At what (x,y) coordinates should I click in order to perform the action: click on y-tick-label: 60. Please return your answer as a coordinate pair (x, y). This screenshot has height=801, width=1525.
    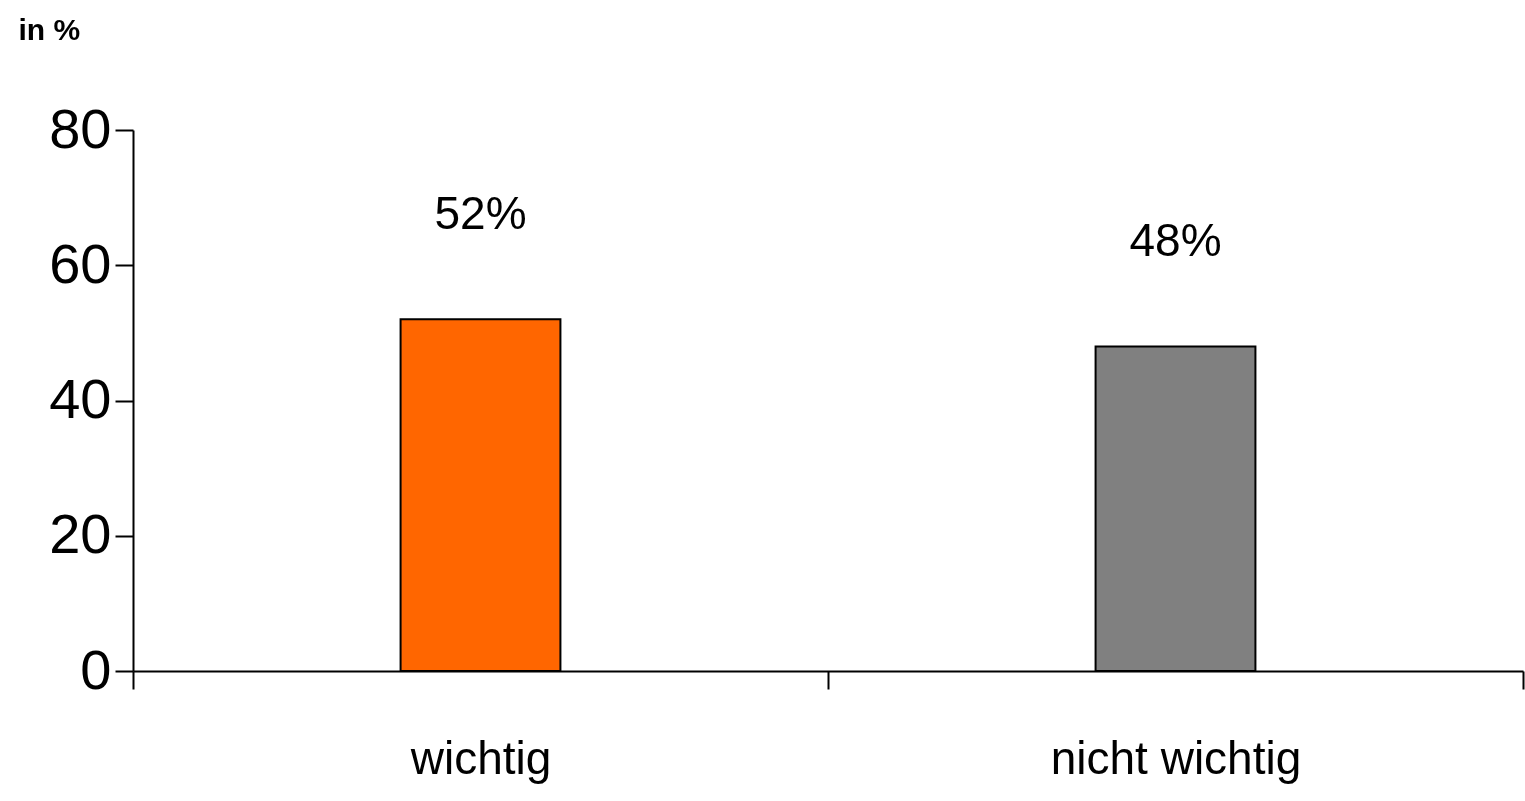
    Looking at the image, I should click on (80, 263).